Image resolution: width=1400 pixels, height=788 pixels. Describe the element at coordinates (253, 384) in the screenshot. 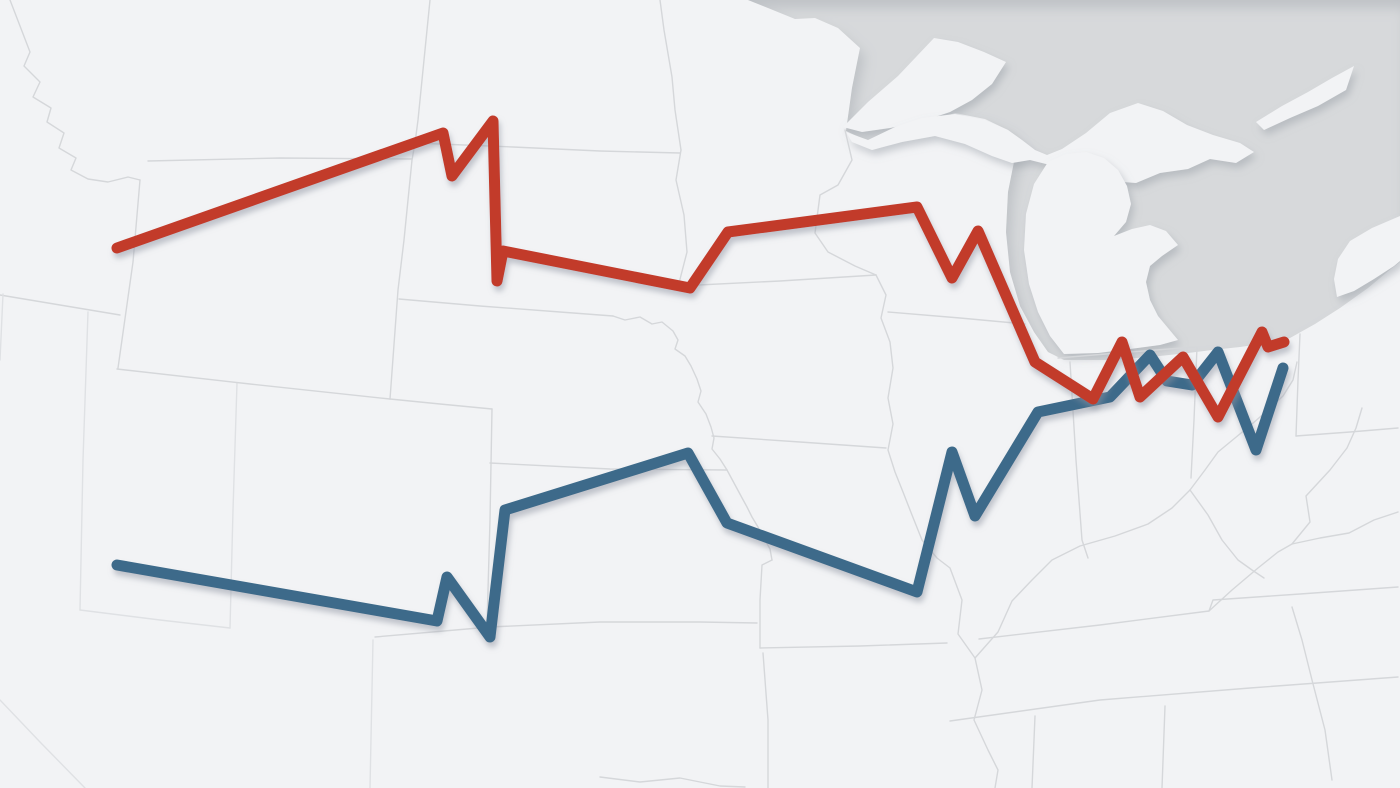

I see `border-wyoming-south-41n` at that location.